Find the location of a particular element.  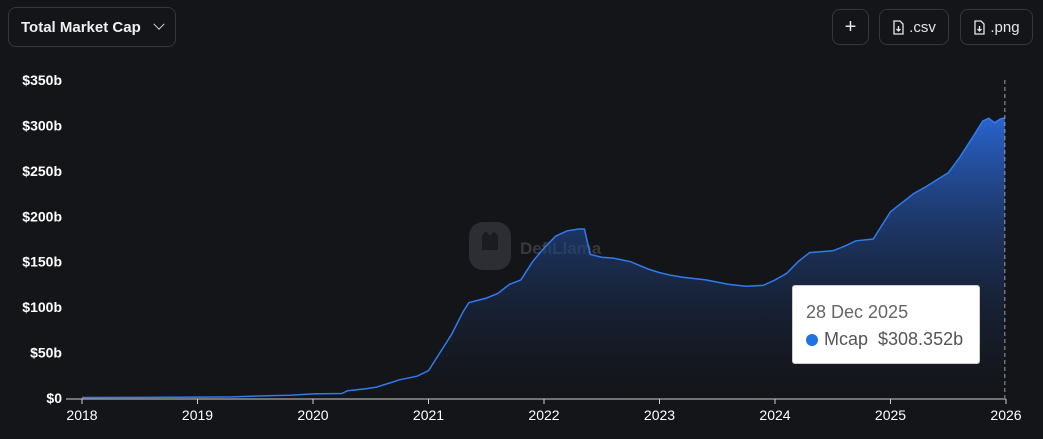

y-tick-label: $0 is located at coordinates (54, 398).